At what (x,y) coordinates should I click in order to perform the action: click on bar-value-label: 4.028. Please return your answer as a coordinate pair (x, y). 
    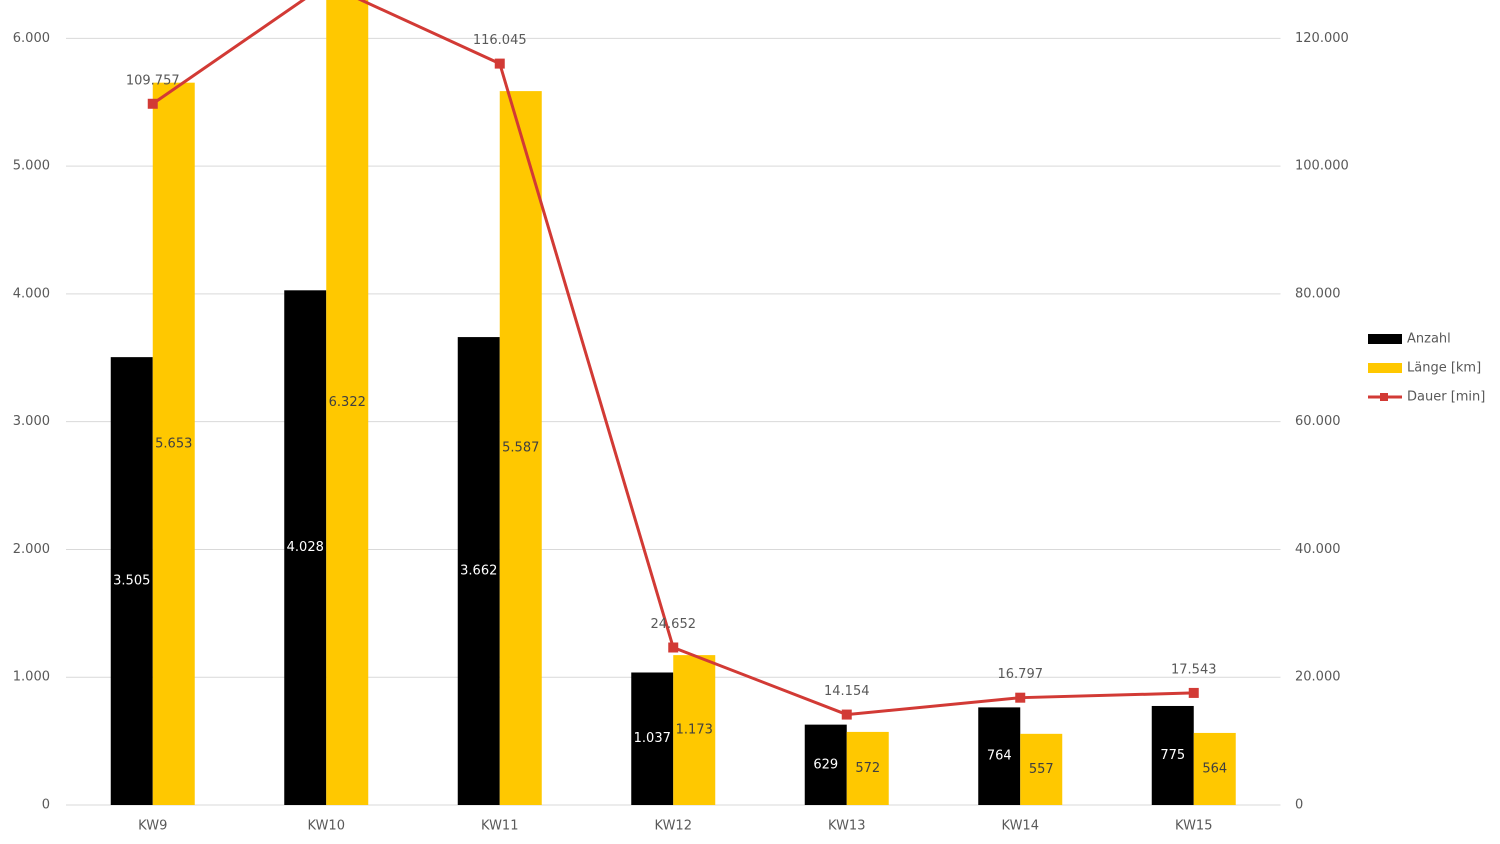
    Looking at the image, I should click on (305, 547).